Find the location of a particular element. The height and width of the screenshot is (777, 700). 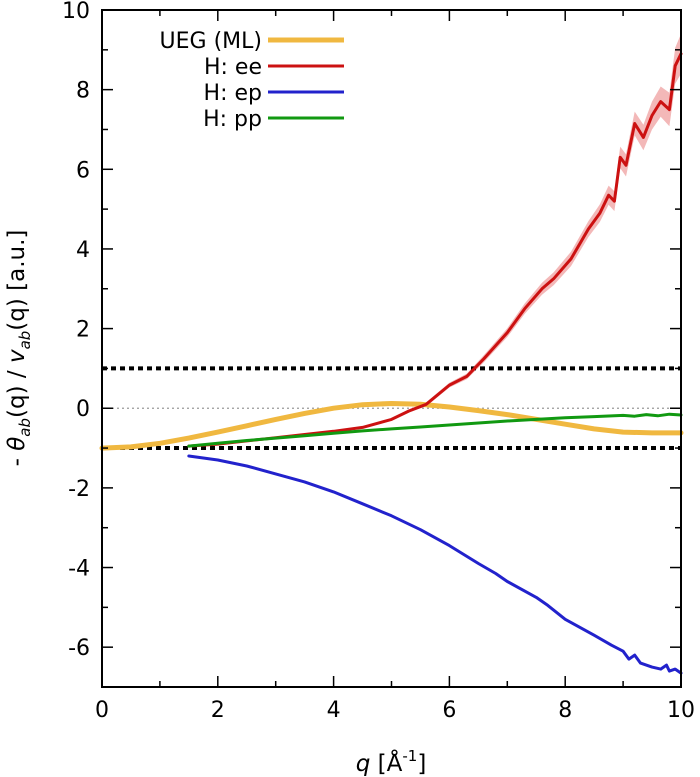

legend-label-3: H: pp is located at coordinates (232, 119).